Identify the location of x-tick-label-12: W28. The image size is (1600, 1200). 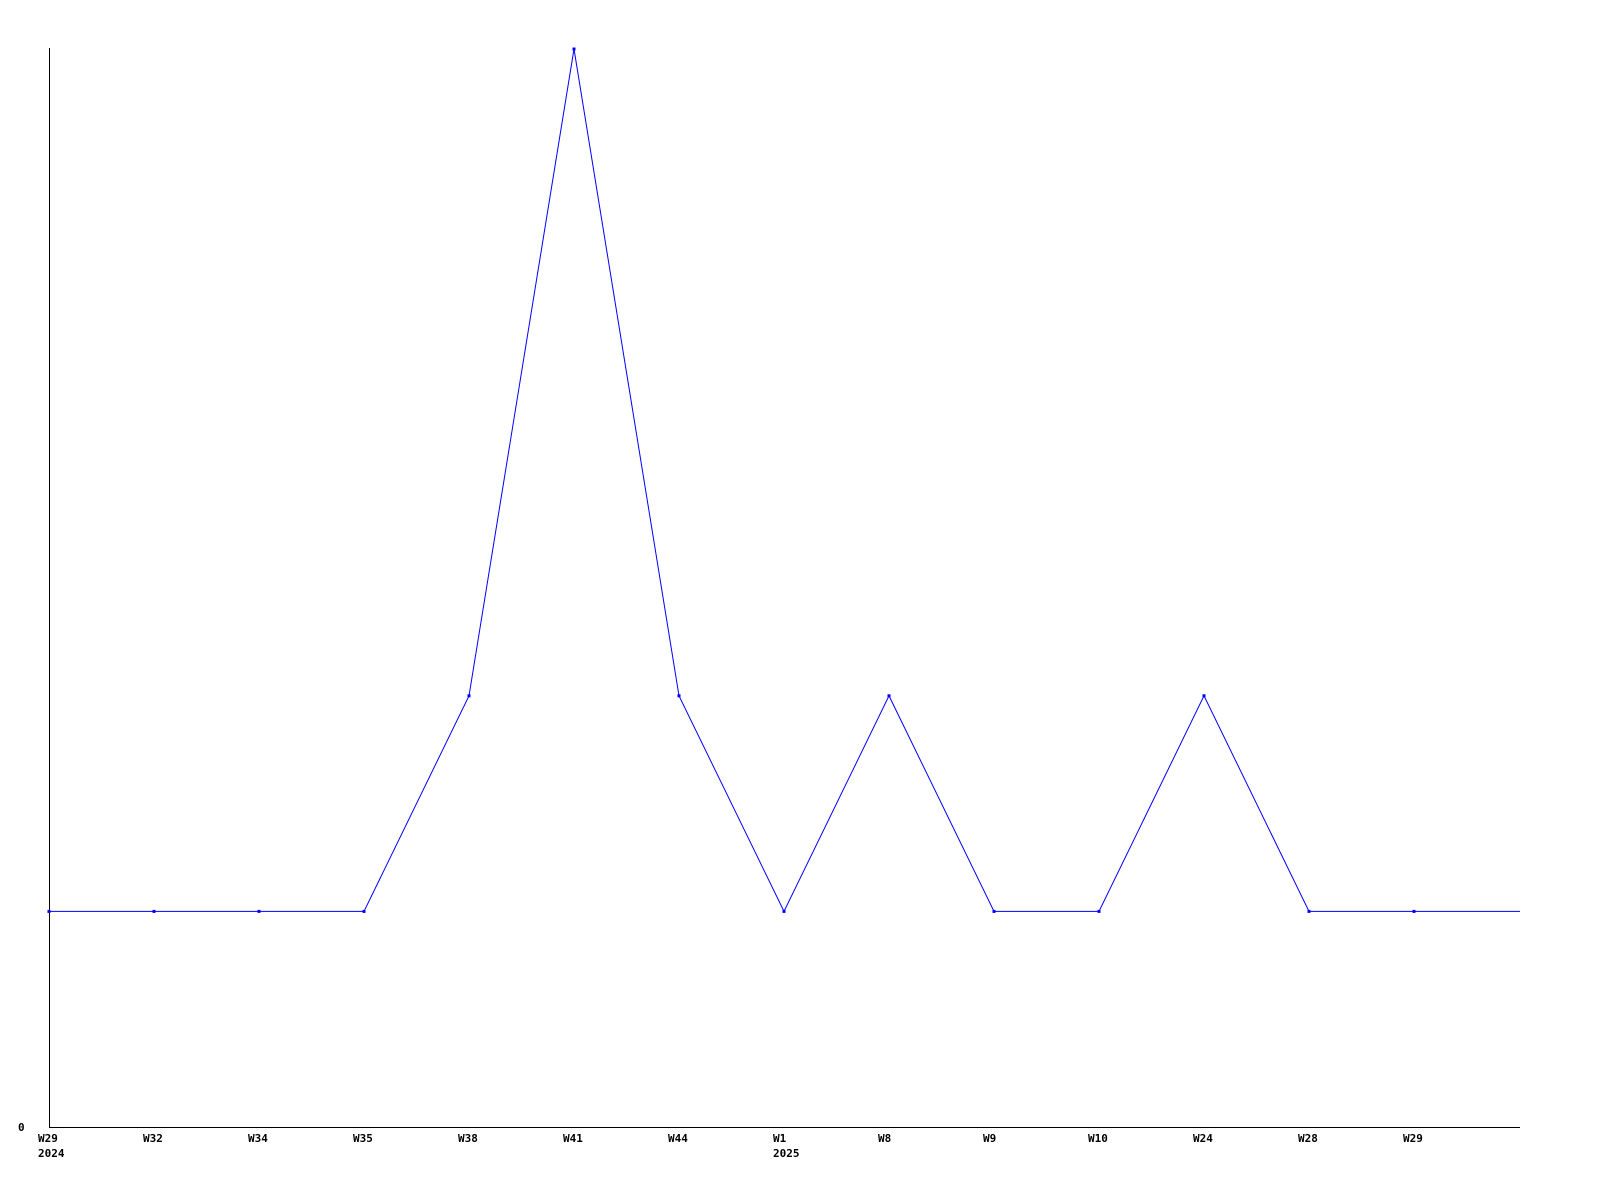
(1308, 1138).